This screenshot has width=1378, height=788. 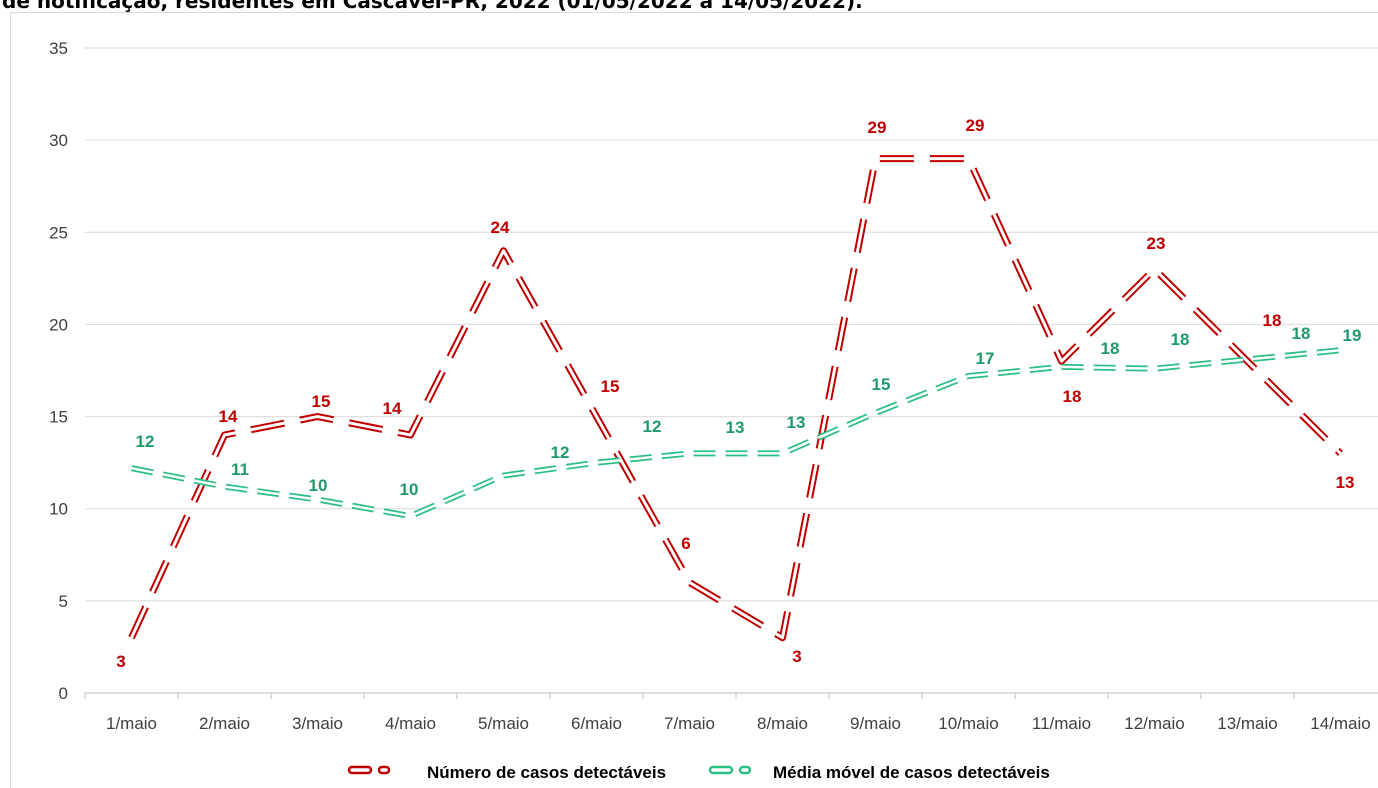 What do you see at coordinates (1340, 723) in the screenshot?
I see `x-tick-label: 14/maio` at bounding box center [1340, 723].